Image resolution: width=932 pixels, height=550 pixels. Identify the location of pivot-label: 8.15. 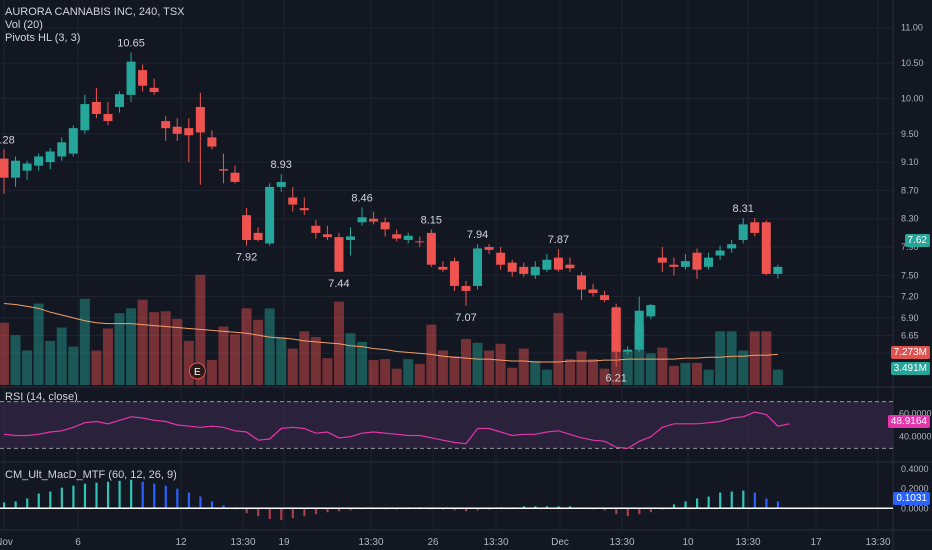
(431, 220).